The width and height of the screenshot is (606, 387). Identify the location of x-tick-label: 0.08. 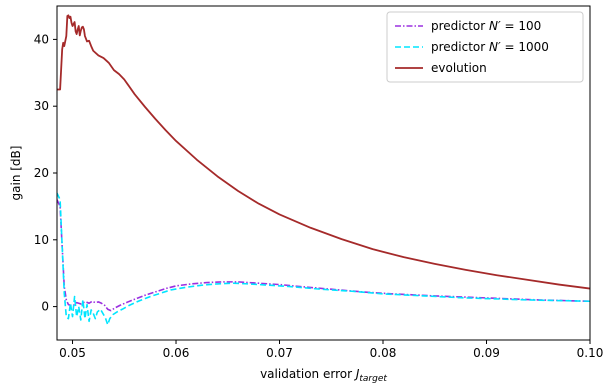
(383, 353).